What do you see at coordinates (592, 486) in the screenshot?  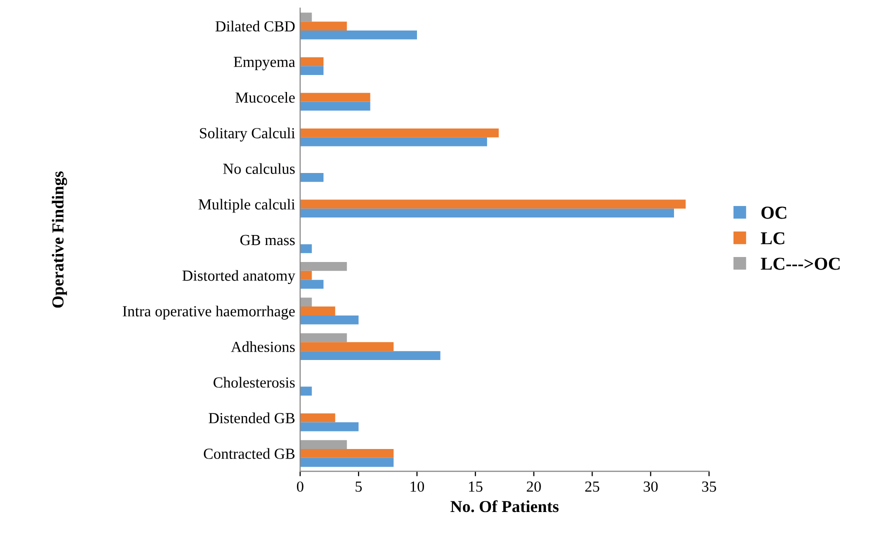 I see `x-tick-label: 25` at bounding box center [592, 486].